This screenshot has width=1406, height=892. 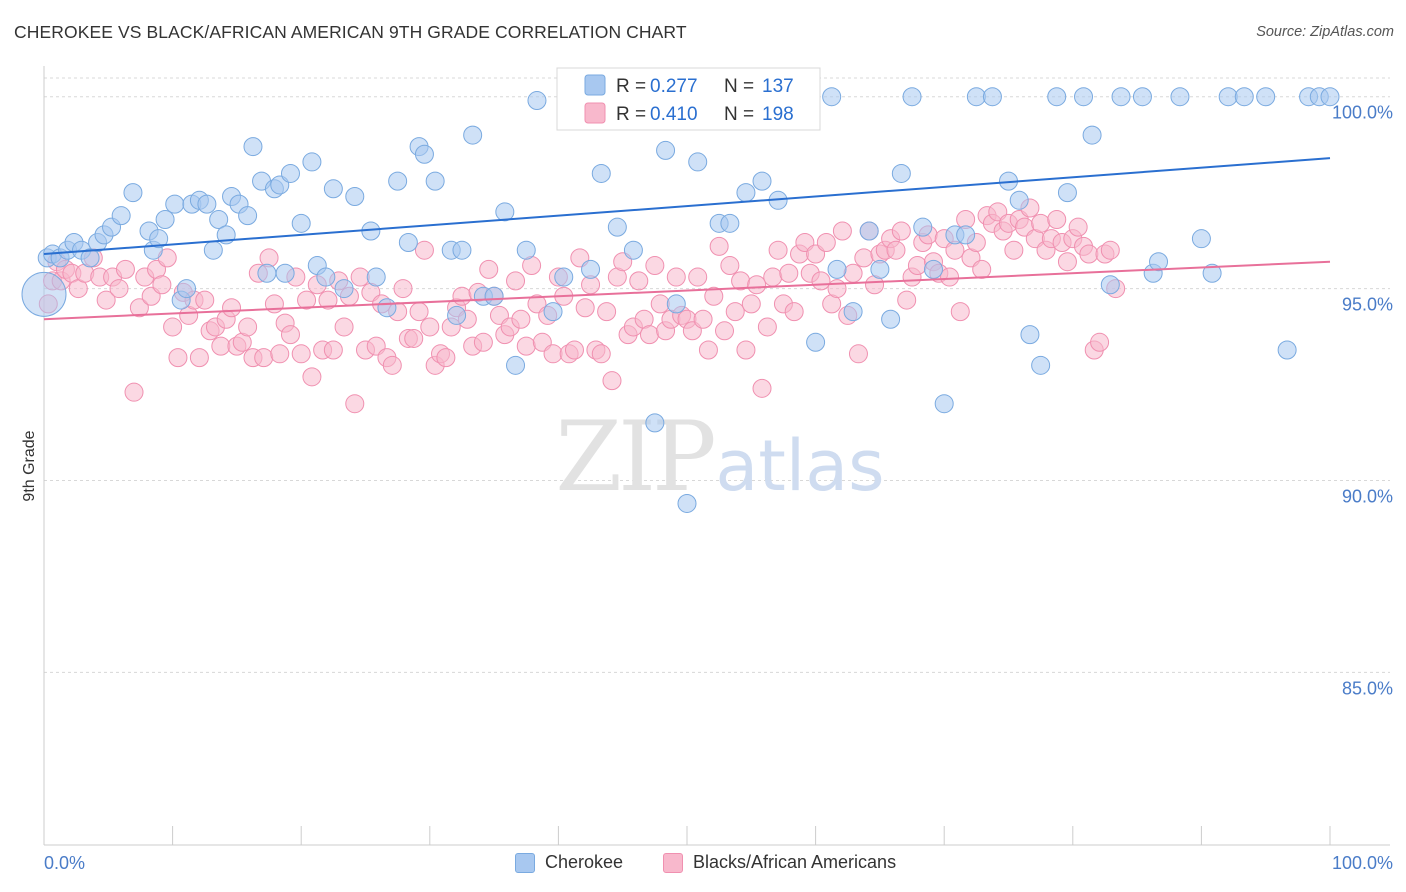 What do you see at coordinates (674, 114) in the screenshot?
I see `black-r-value: 0.410` at bounding box center [674, 114].